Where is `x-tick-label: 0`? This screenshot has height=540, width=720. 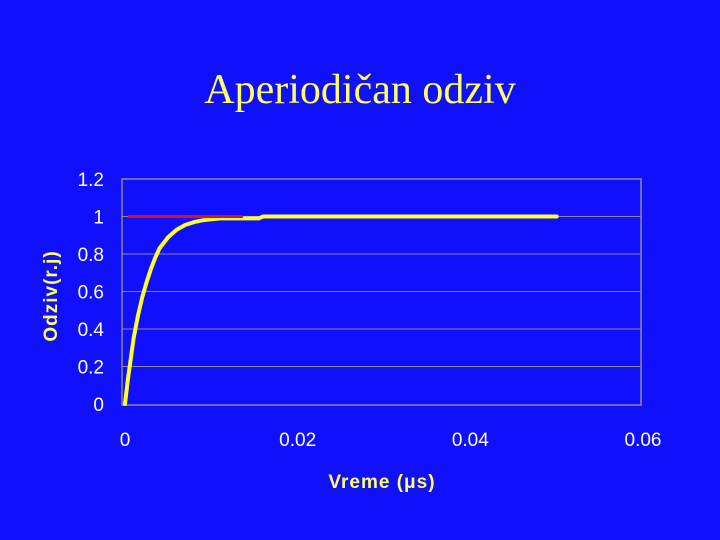
x-tick-label: 0 is located at coordinates (125, 440).